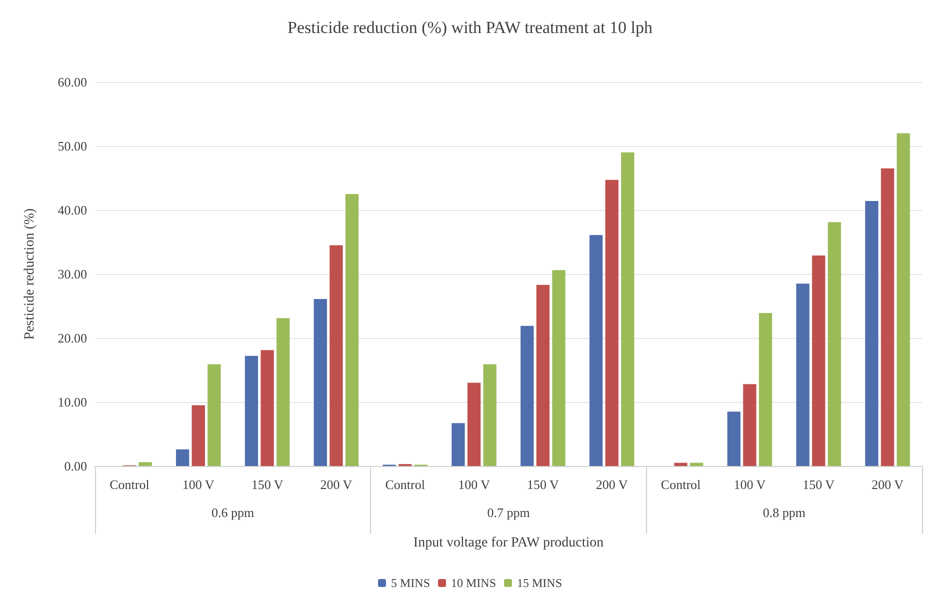 This screenshot has height=596, width=940. What do you see at coordinates (233, 512) in the screenshot?
I see `text: 0.6 ppm` at bounding box center [233, 512].